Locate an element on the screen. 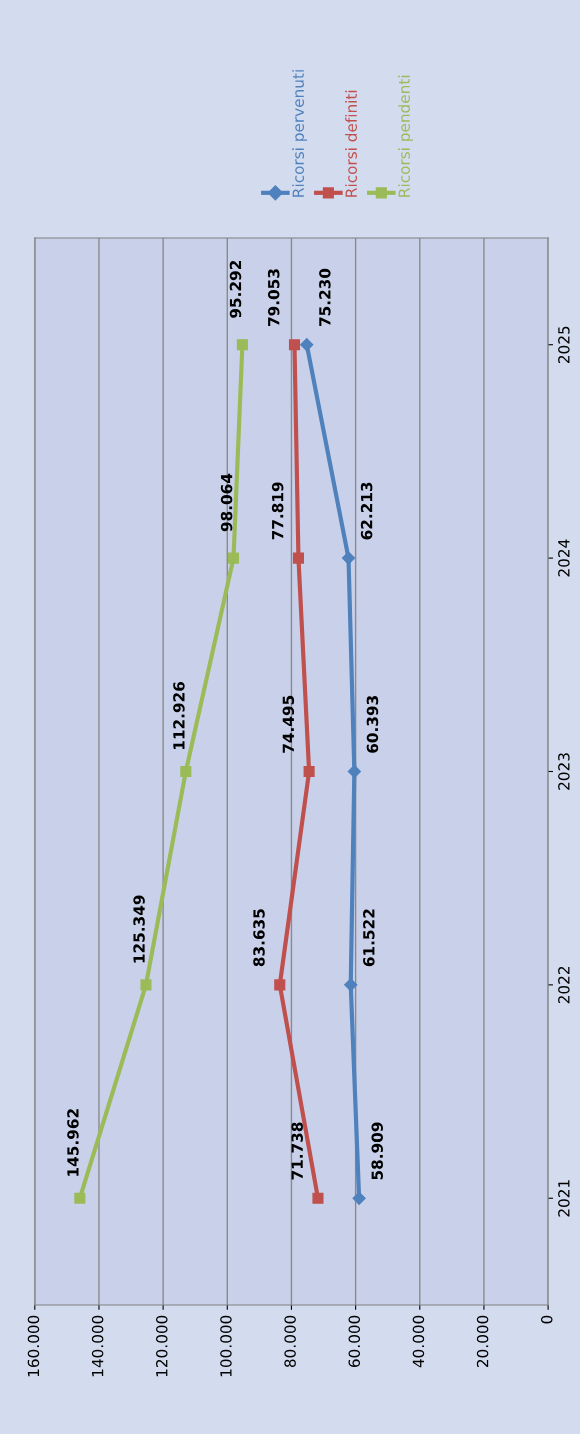 The image size is (580, 1434). data-label: 58.909 is located at coordinates (377, 1151).